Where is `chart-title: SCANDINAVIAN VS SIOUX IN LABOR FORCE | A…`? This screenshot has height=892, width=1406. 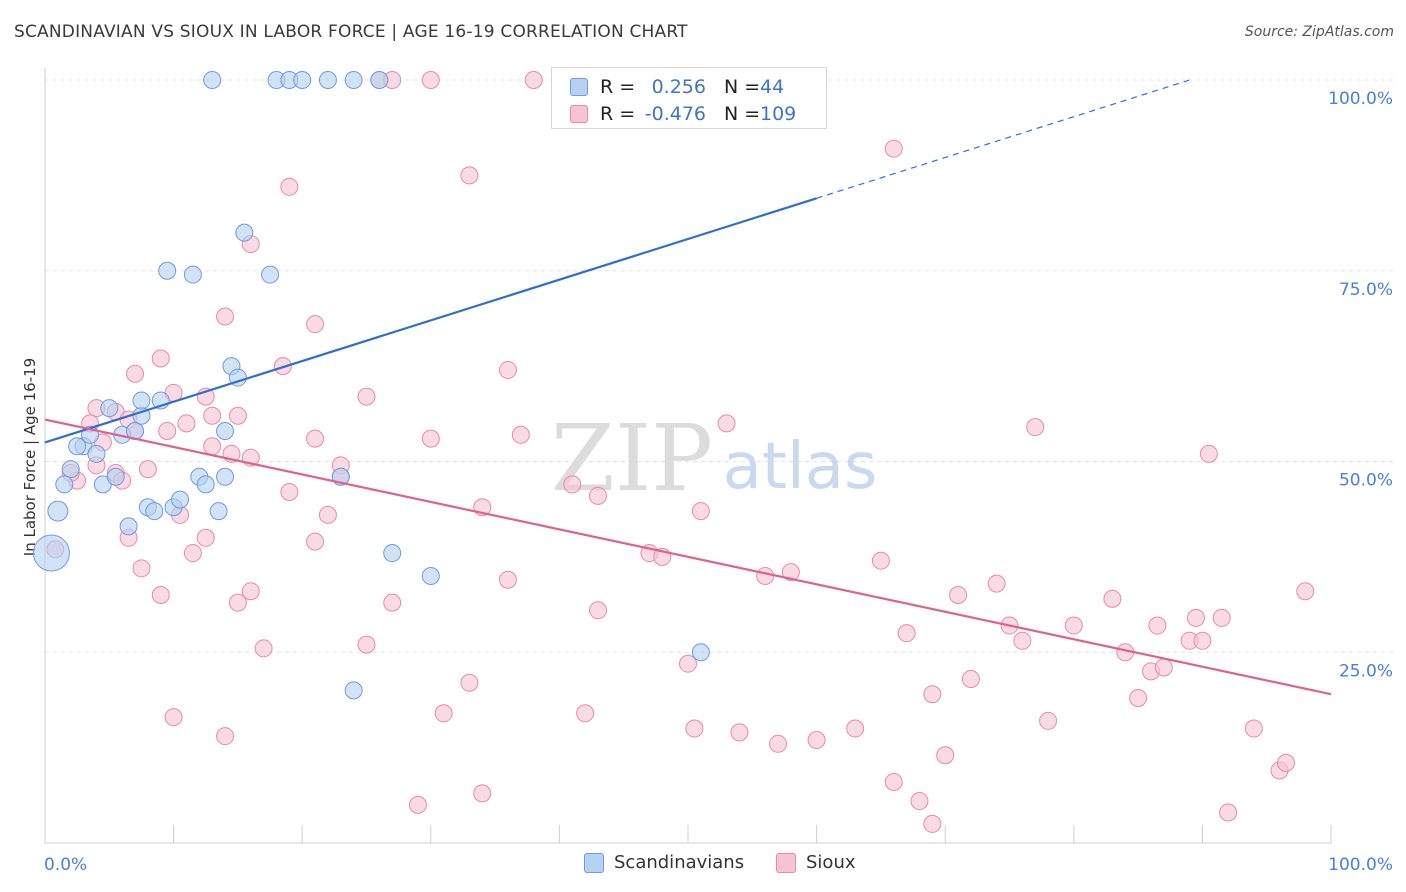
chart-title: SCANDINAVIAN VS SIOUX IN LABOR FORCE | A… is located at coordinates (351, 32).